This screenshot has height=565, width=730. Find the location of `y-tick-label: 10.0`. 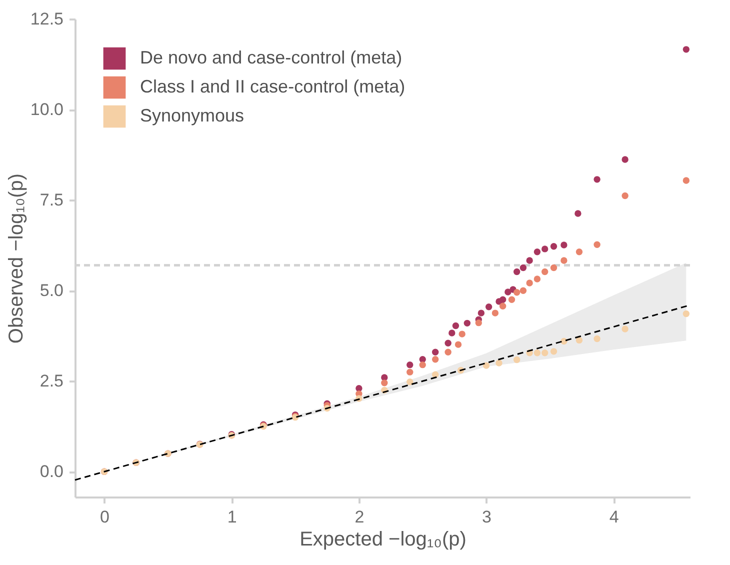

y-tick-label: 10.0 is located at coordinates (47, 110).